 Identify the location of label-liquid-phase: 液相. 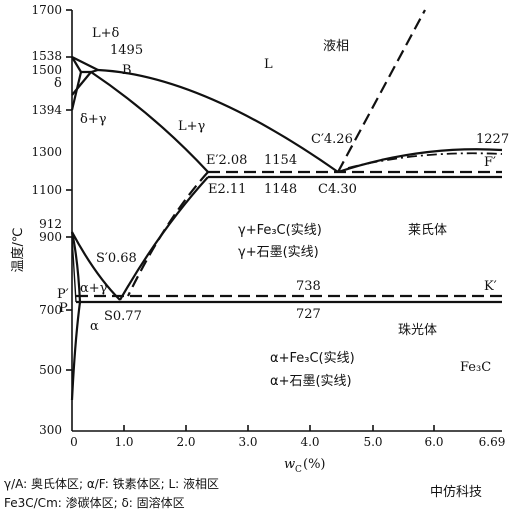
(336, 46).